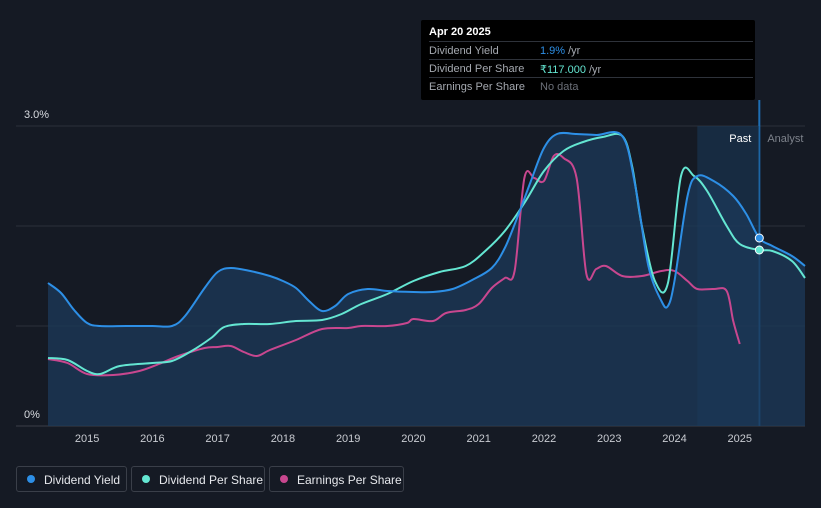 Image resolution: width=821 pixels, height=508 pixels. I want to click on x-tick-label: 2019, so click(348, 439).